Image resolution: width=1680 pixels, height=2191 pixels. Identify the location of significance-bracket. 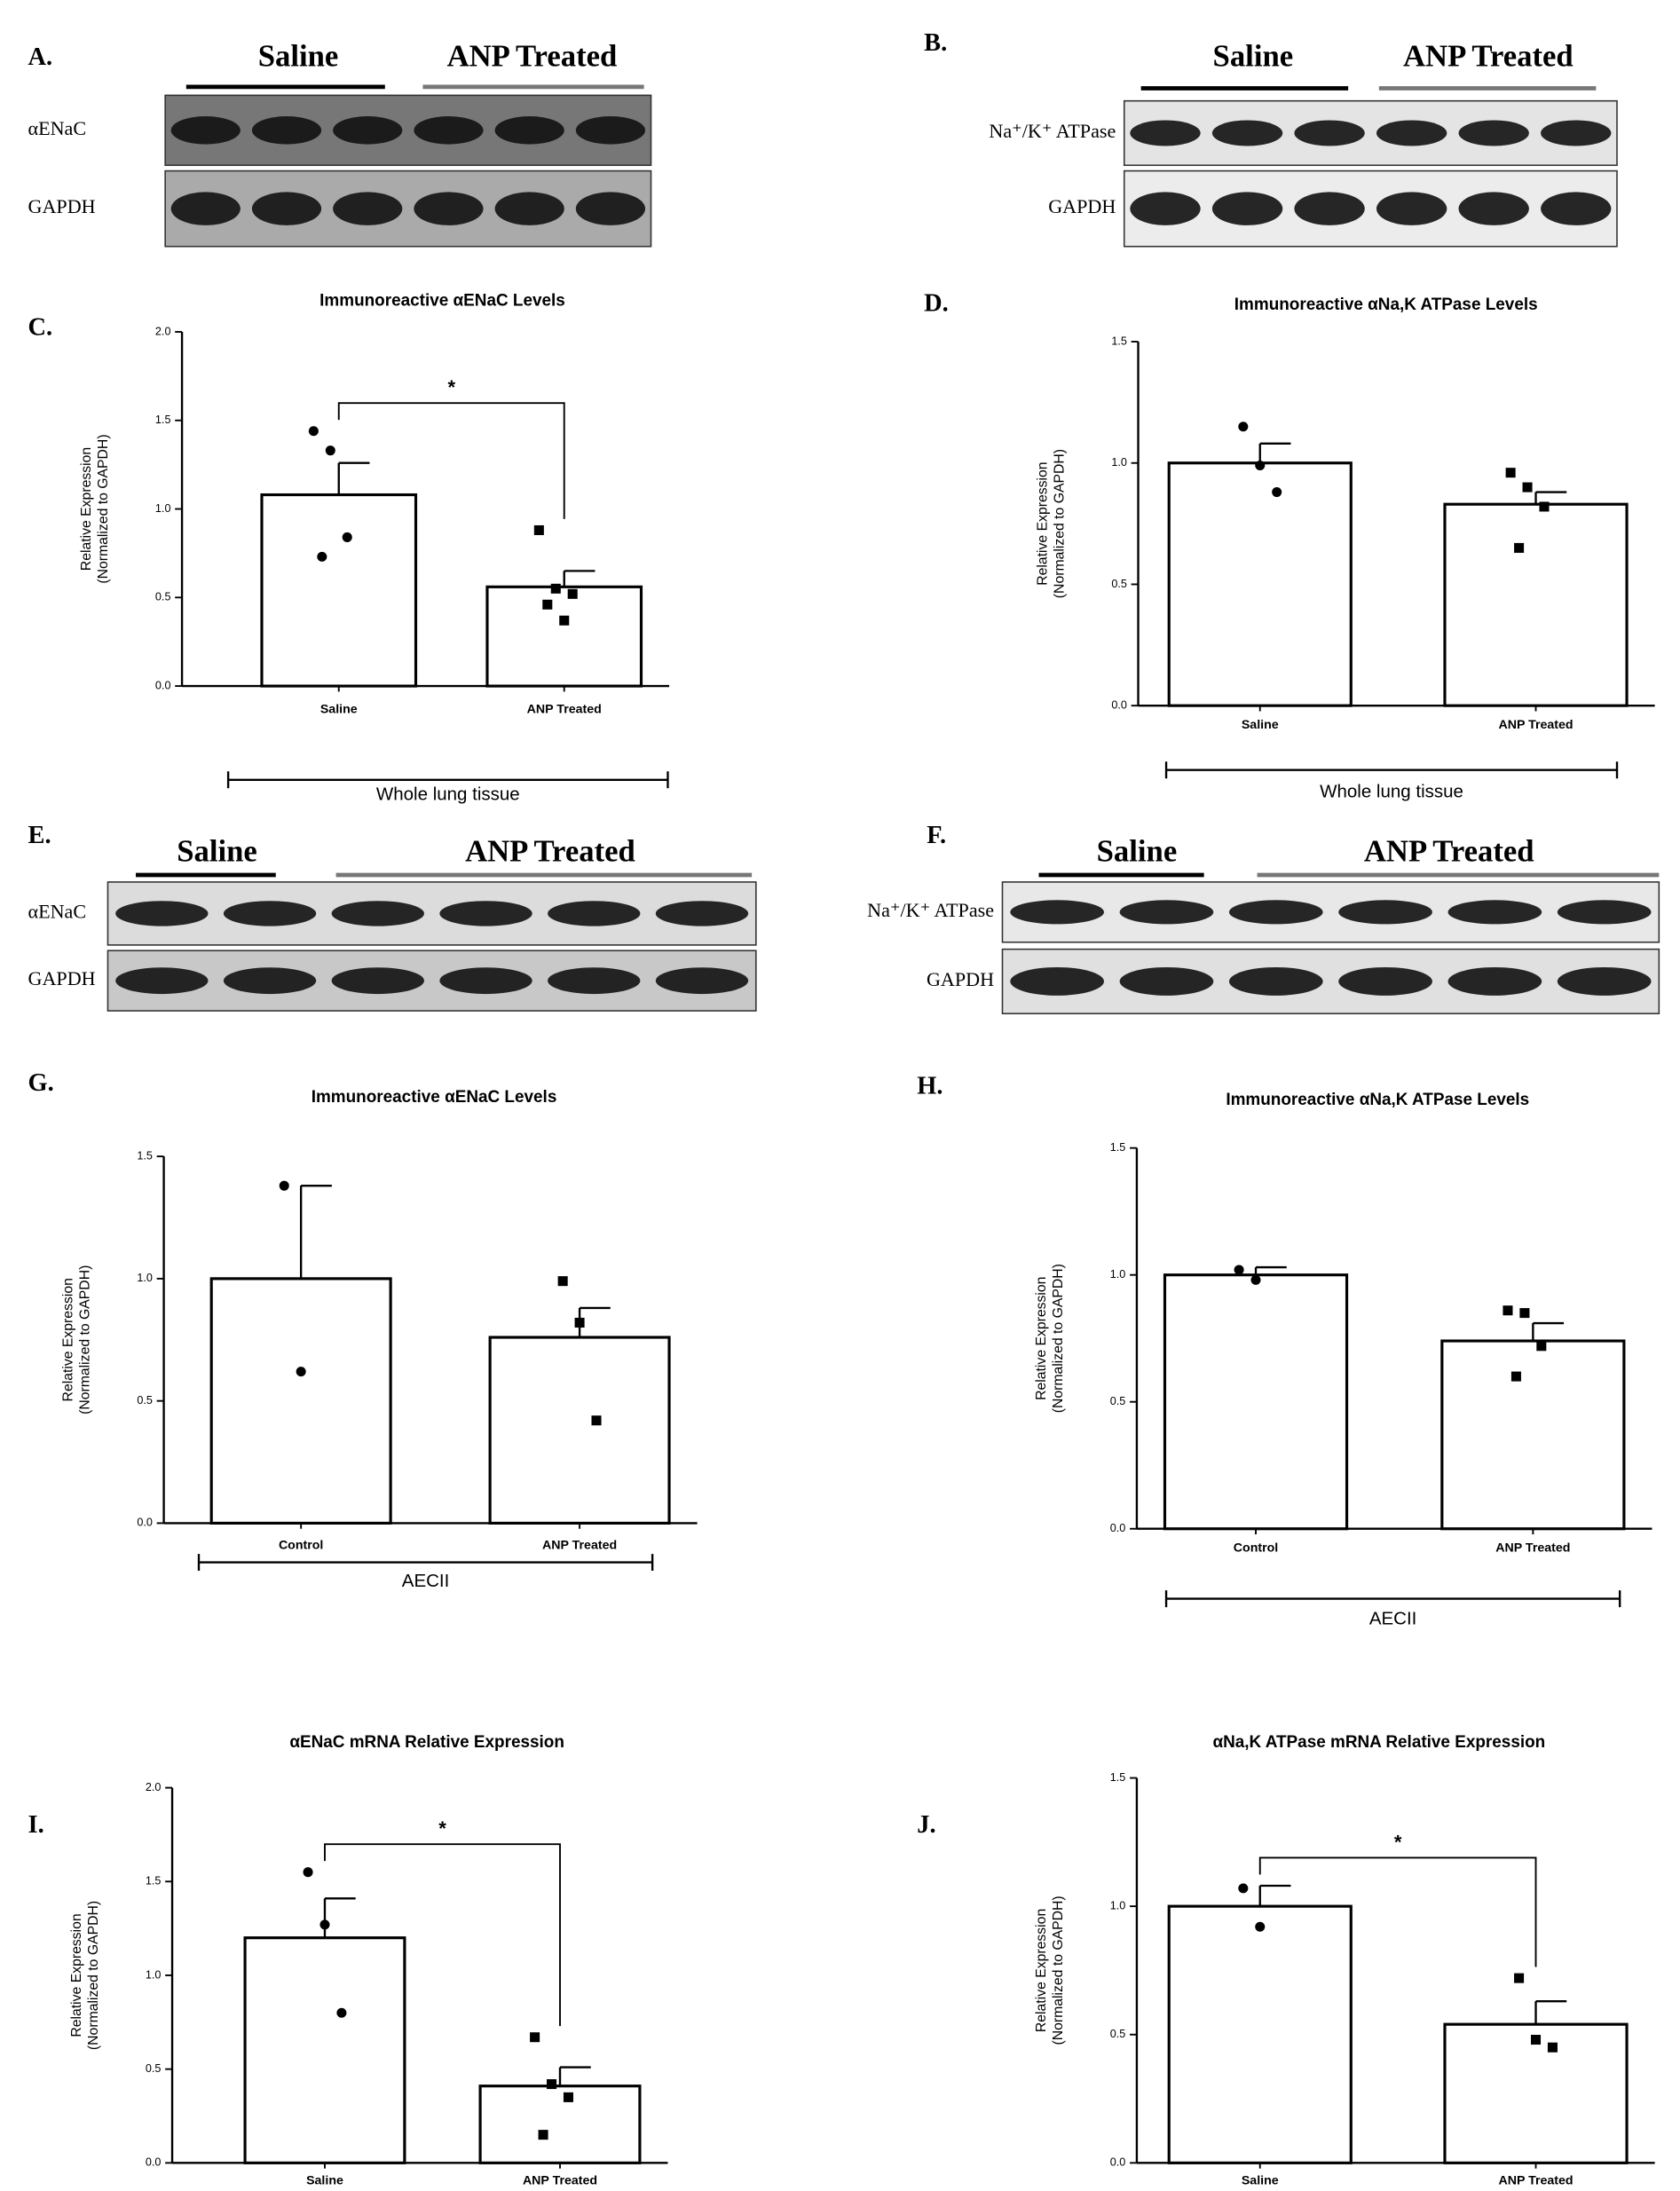
(1397, 1911).